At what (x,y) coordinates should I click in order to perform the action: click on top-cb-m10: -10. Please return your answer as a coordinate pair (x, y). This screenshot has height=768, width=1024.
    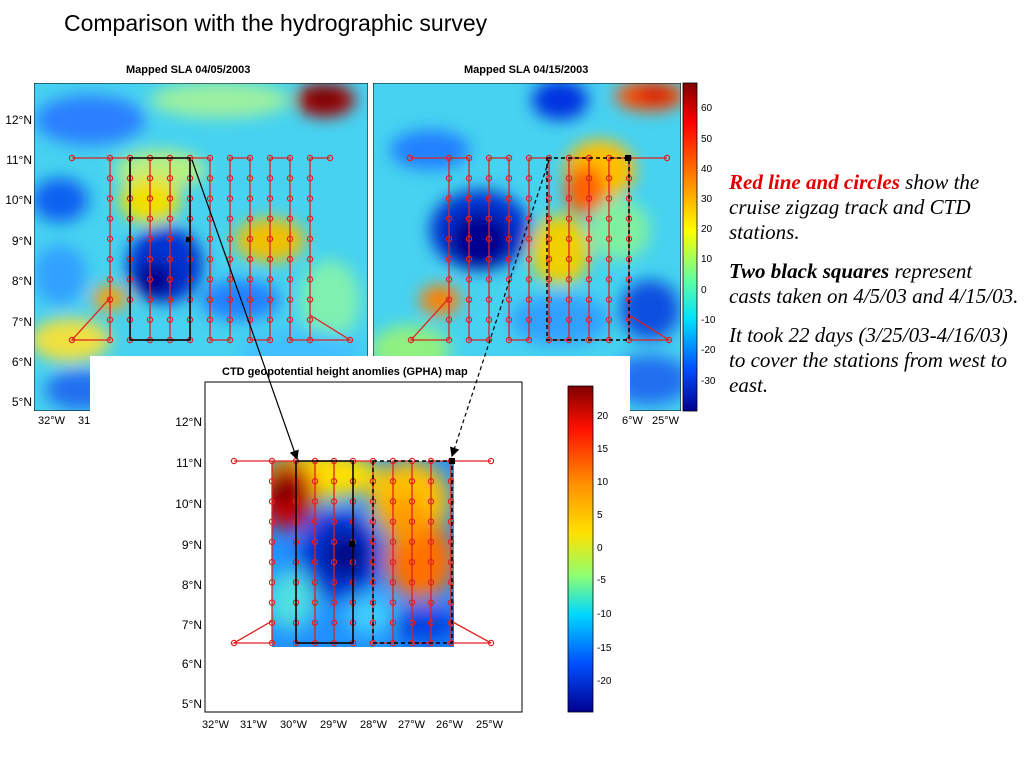
    Looking at the image, I should click on (708, 320).